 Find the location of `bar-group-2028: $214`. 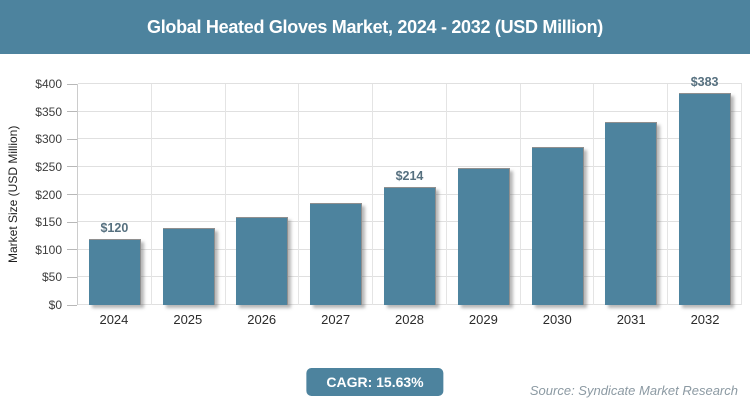

bar-group-2028: $214 is located at coordinates (410, 194).